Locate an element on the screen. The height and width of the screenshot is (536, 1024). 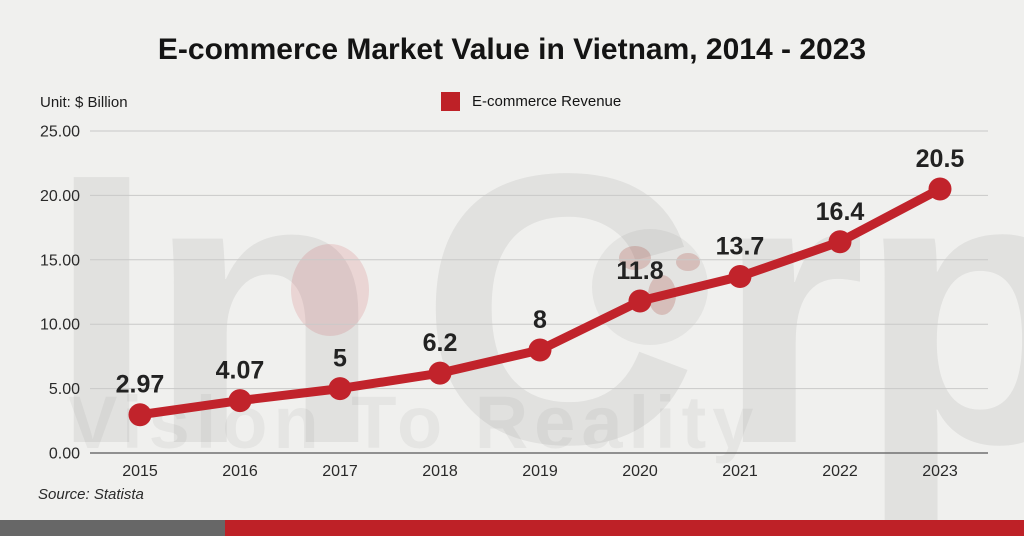
data-point-2019 is located at coordinates (540, 350).